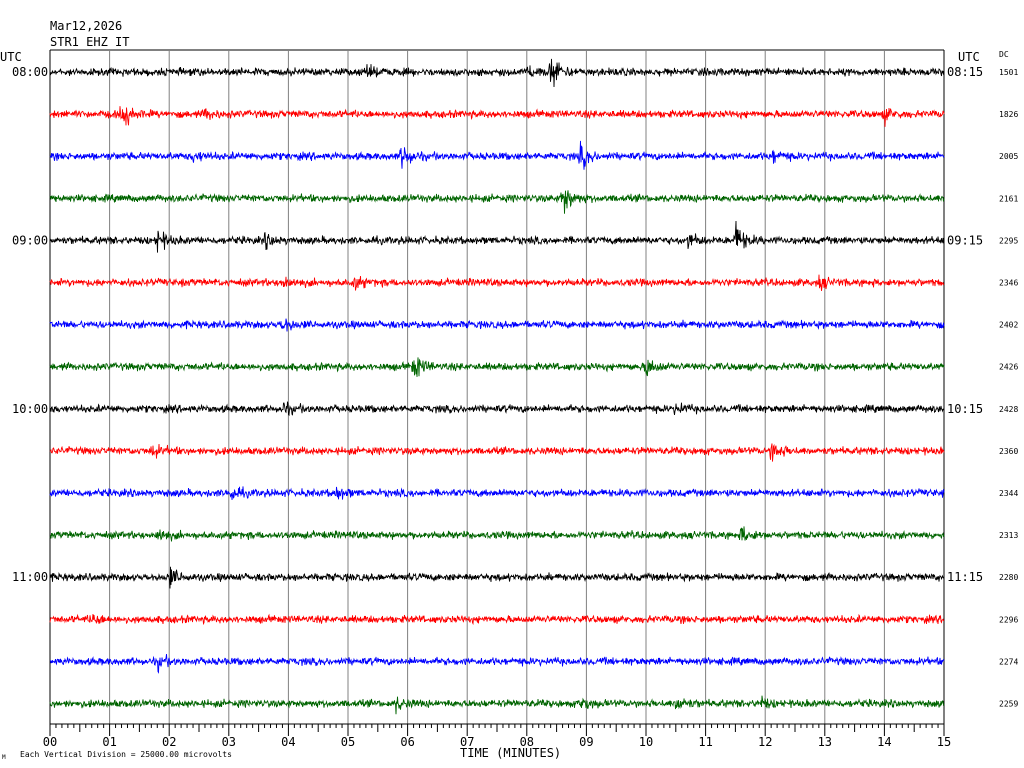  I want to click on dc-header-label: DC, so click(1004, 54).